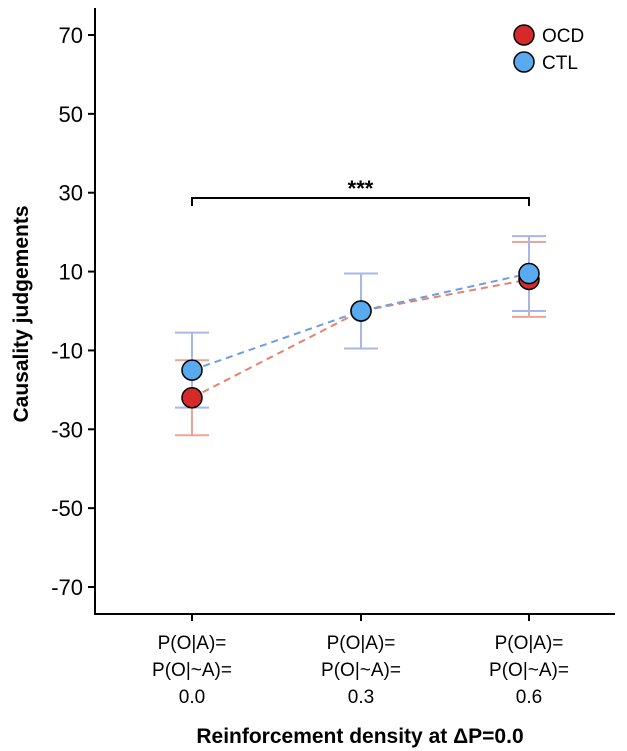 Image resolution: width=627 pixels, height=751 pixels. Describe the element at coordinates (71, 193) in the screenshot. I see `y-tick-label: 30` at that location.